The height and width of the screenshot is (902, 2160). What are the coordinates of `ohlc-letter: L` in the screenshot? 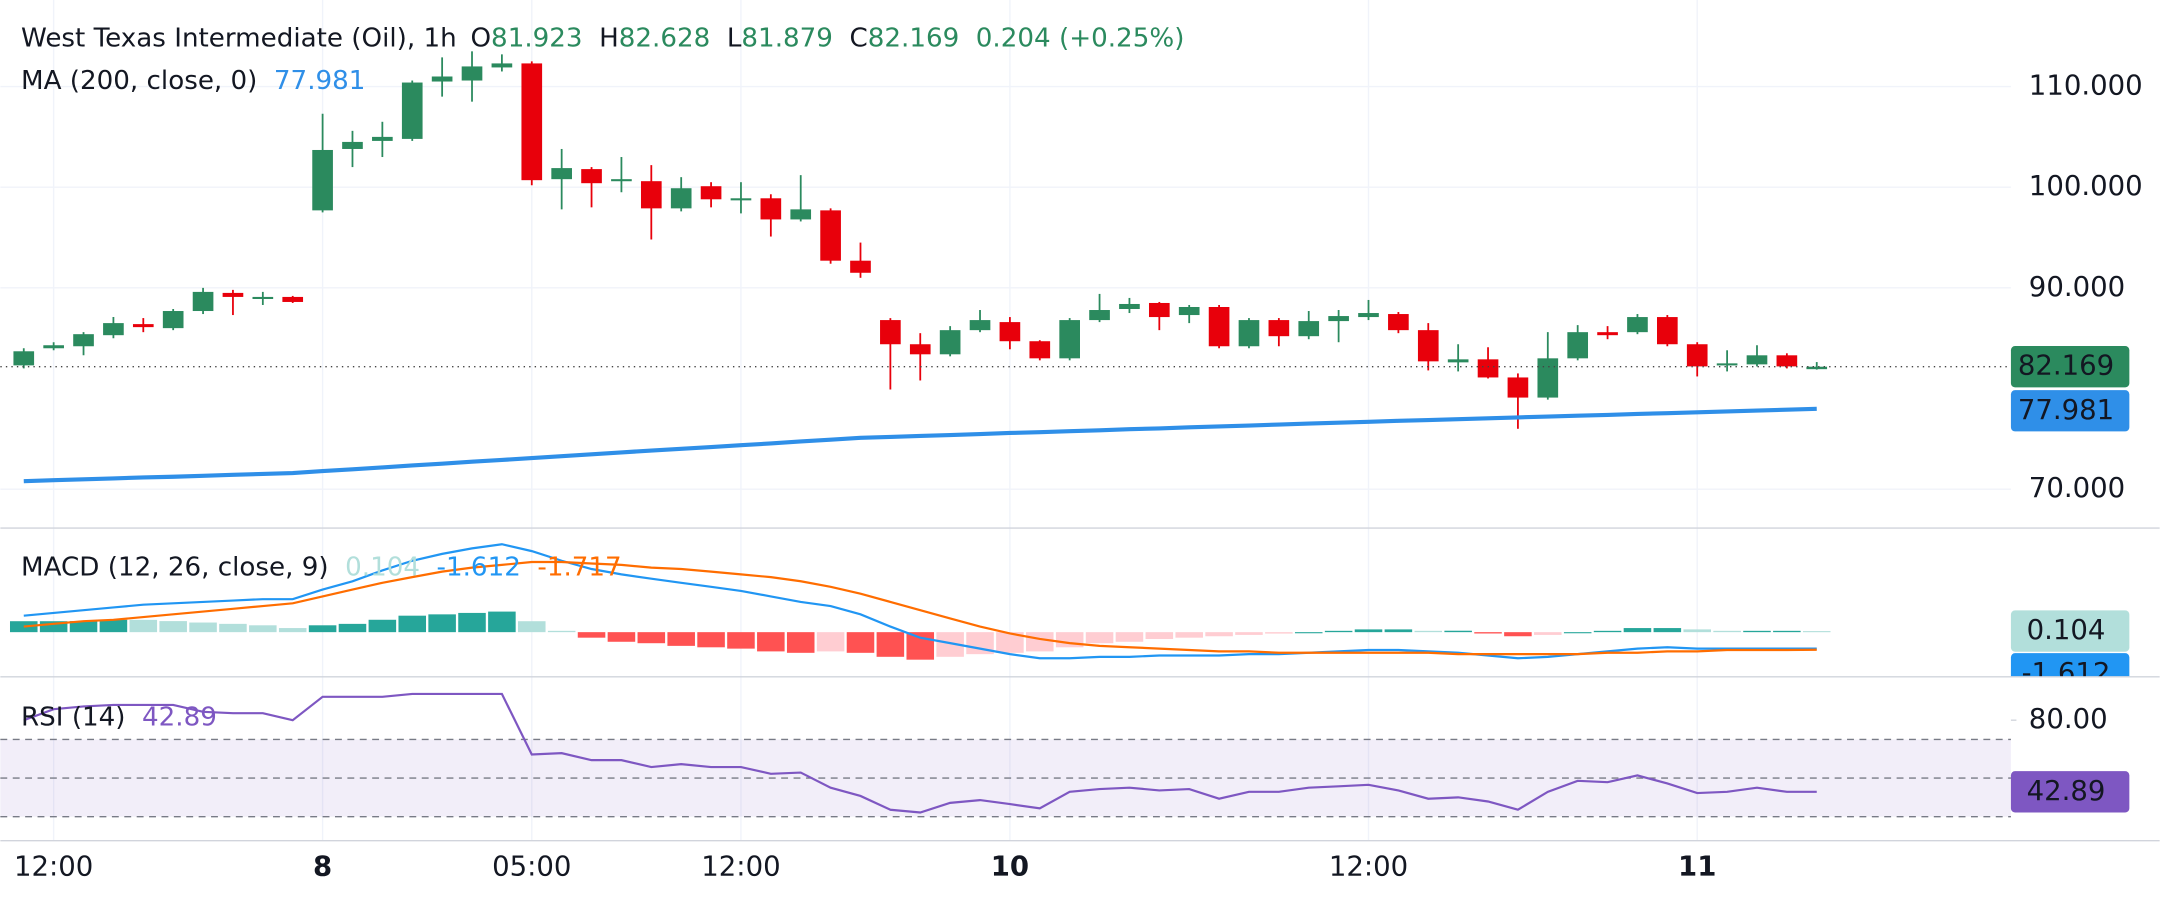 It's located at (734, 38).